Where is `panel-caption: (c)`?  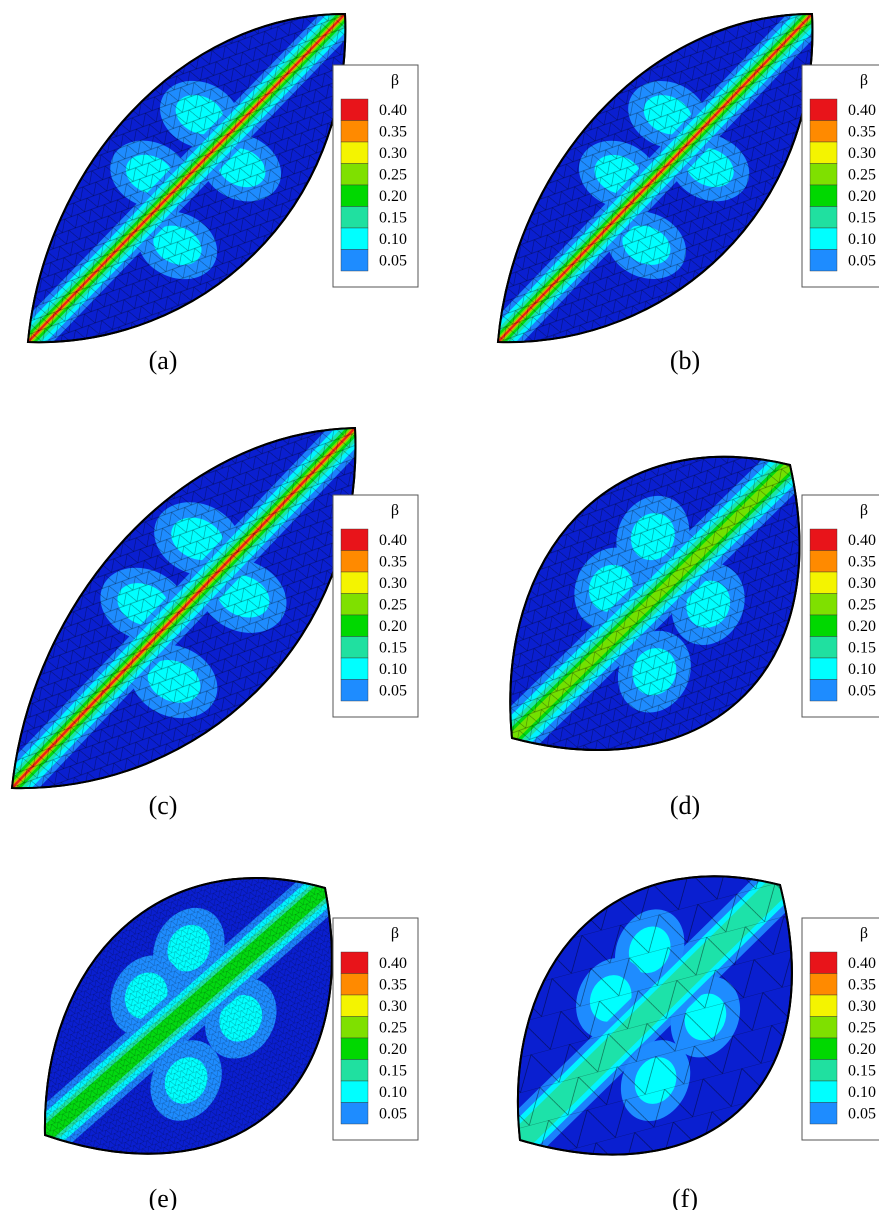 panel-caption: (c) is located at coordinates (163, 805).